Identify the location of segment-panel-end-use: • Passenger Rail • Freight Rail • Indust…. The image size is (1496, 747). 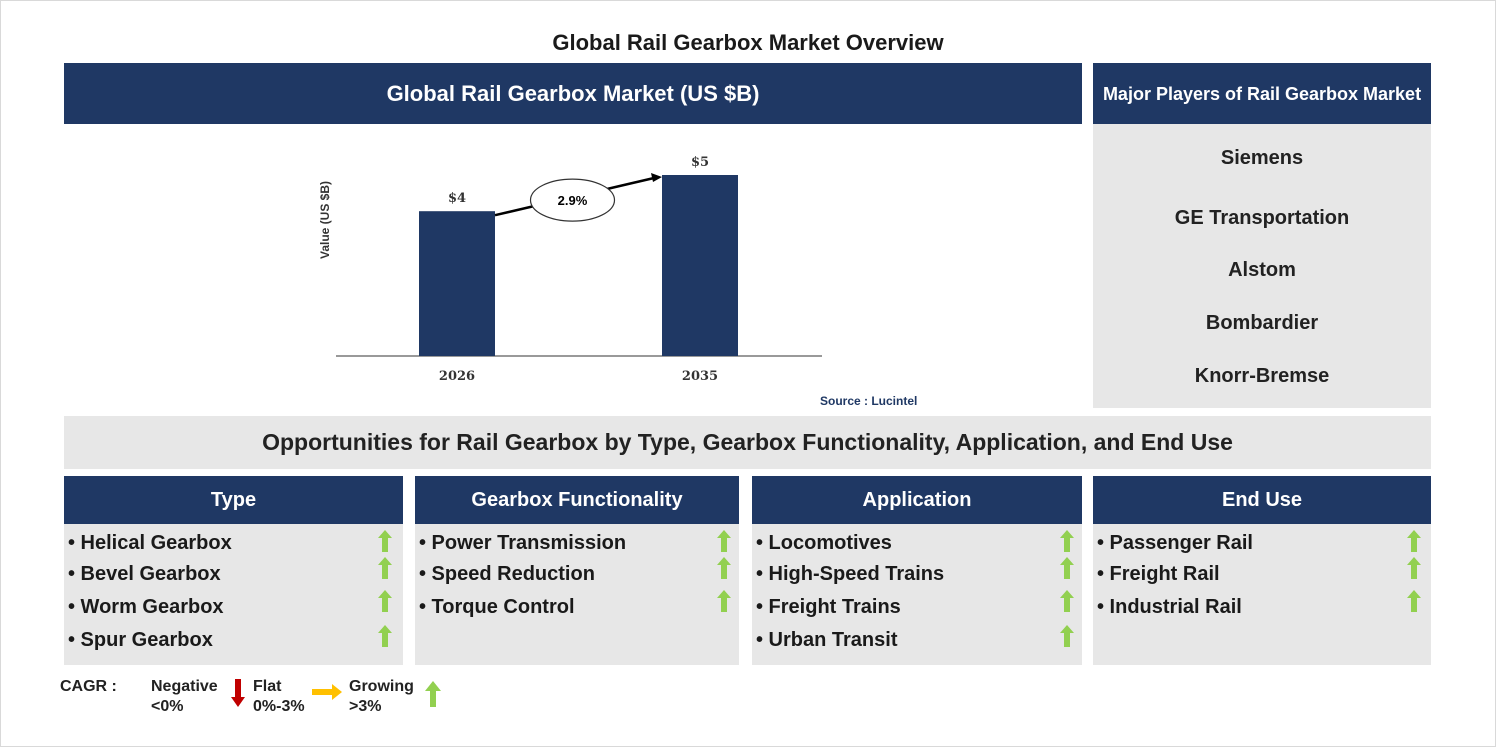
(1262, 594).